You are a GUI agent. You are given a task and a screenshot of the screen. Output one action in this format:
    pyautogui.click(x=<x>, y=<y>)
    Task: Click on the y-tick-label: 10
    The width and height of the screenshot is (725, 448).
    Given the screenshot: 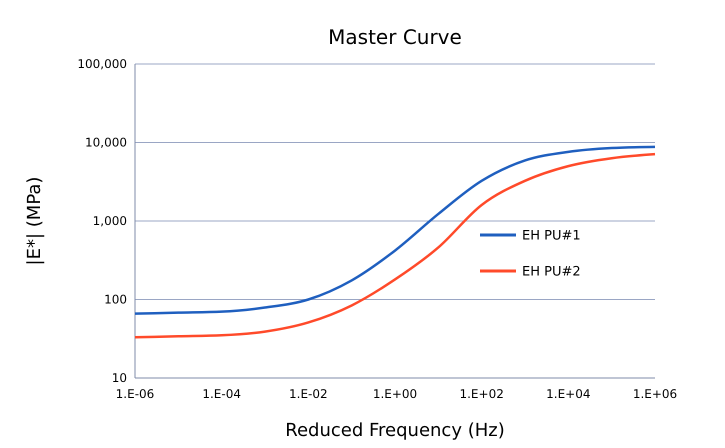 What is the action you would take?
    pyautogui.click(x=119, y=378)
    